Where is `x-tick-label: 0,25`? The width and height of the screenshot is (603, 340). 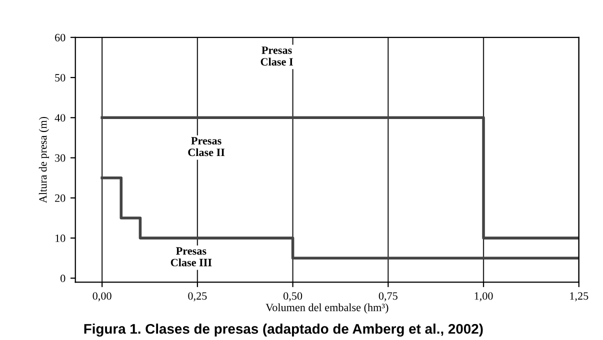 x-tick-label: 0,25 is located at coordinates (197, 297).